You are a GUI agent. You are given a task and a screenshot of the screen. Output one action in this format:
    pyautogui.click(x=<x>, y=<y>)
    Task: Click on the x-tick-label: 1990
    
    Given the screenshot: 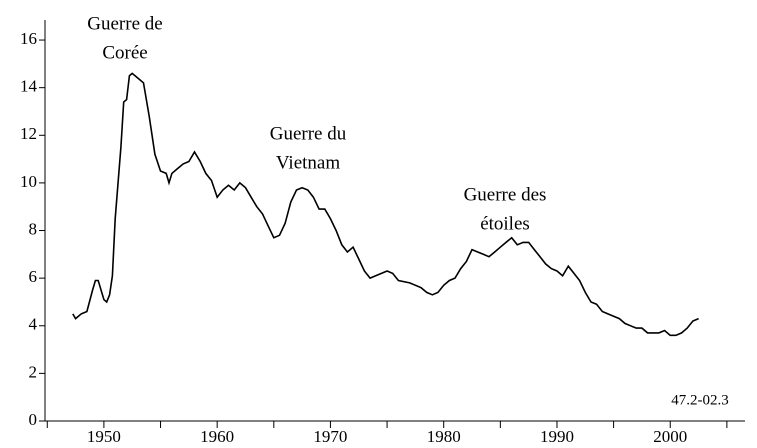 What is the action you would take?
    pyautogui.click(x=557, y=436)
    